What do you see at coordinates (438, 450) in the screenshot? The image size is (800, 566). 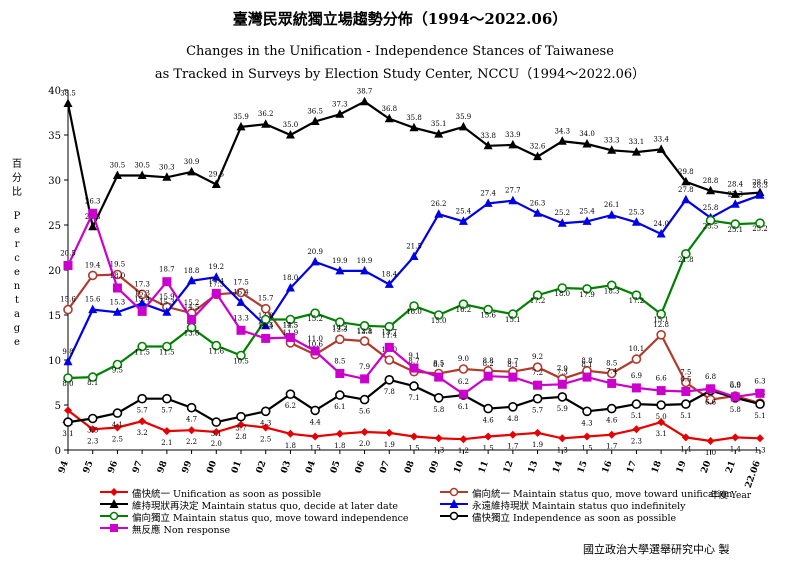 I see `data-label: 1.3` at bounding box center [438, 450].